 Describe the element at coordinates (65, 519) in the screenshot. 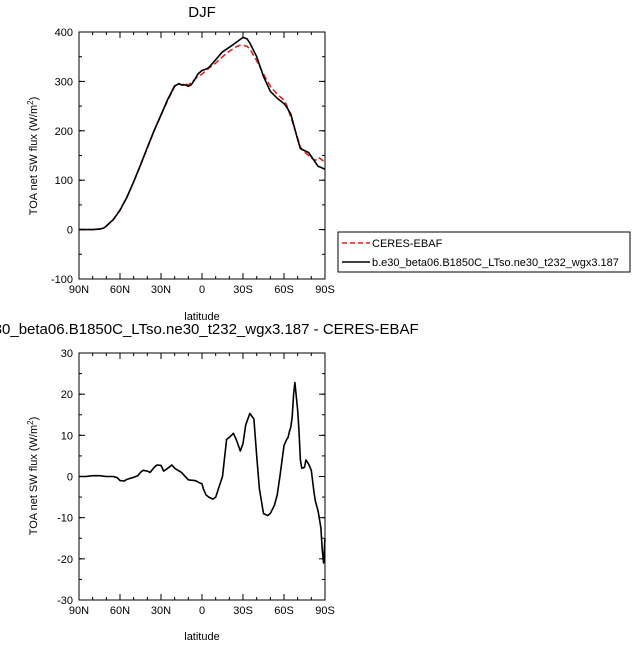

I see `bottom-y-tick-label: -10` at that location.